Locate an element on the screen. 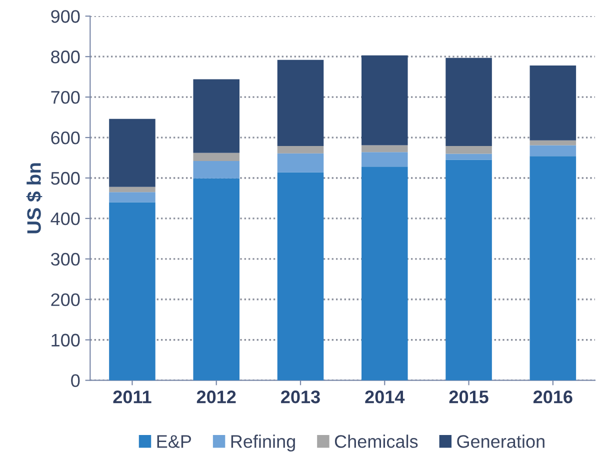 The width and height of the screenshot is (601, 461). x-tick-label: 2014 is located at coordinates (385, 397).